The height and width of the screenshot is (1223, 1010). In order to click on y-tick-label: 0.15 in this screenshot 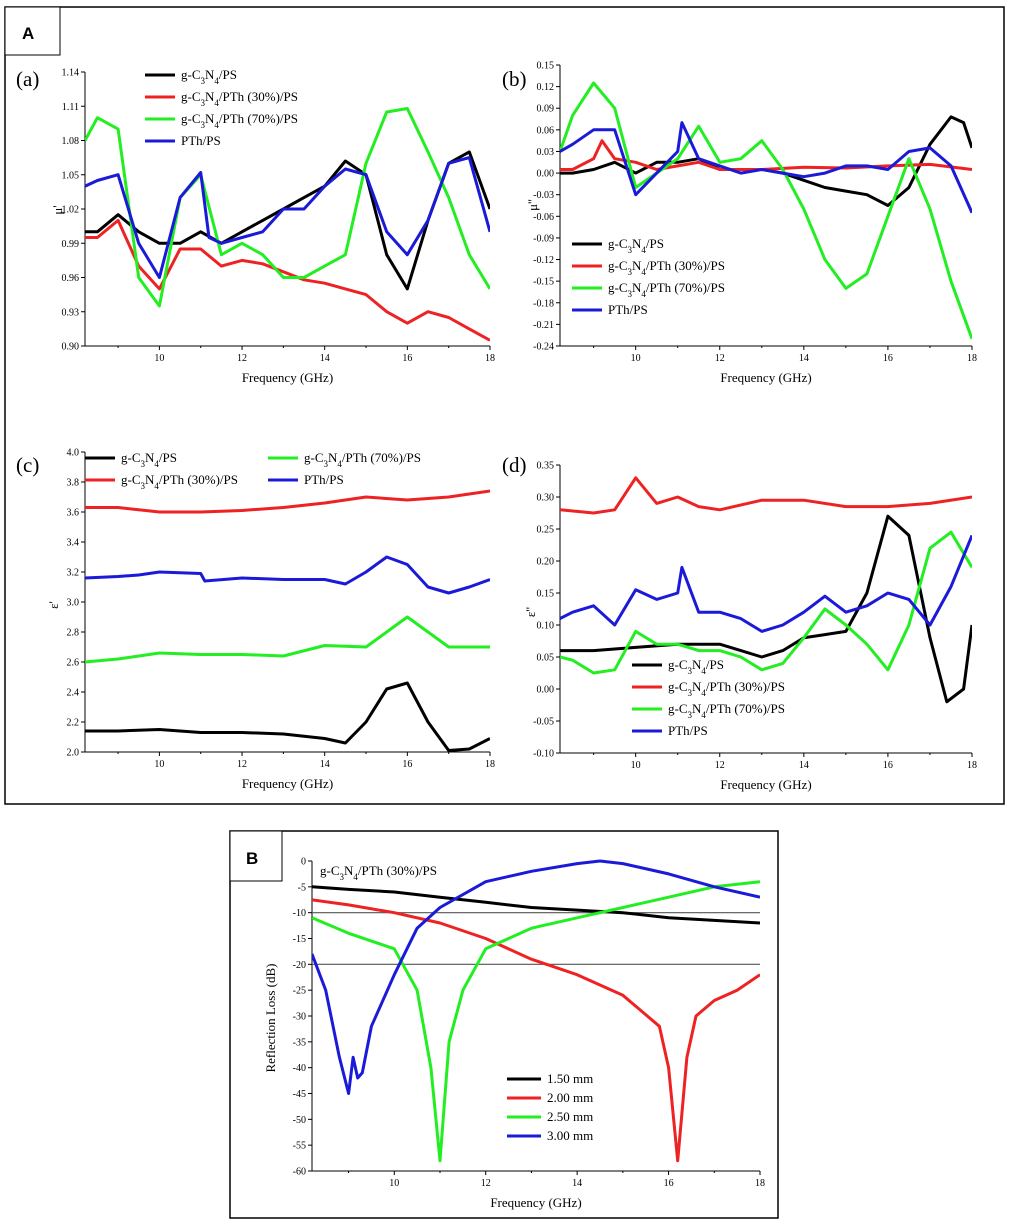, I will do `click(546, 594)`.